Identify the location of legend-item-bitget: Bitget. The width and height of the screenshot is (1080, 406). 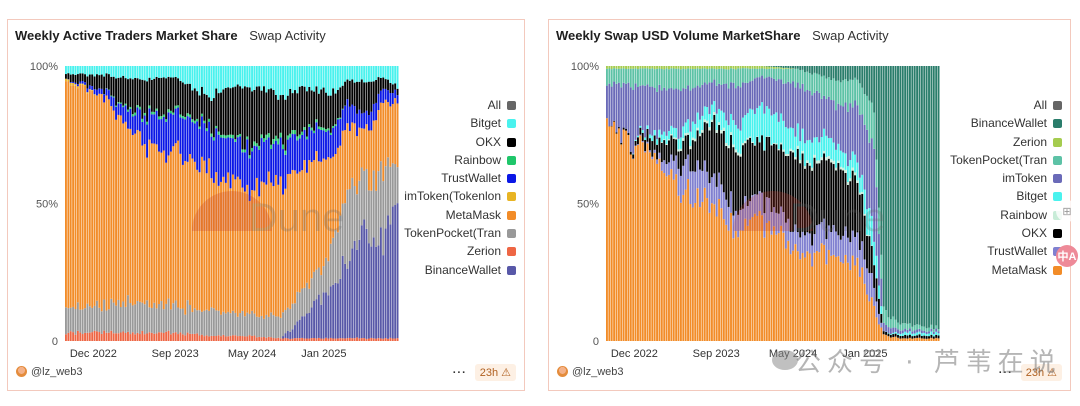
(1006, 196).